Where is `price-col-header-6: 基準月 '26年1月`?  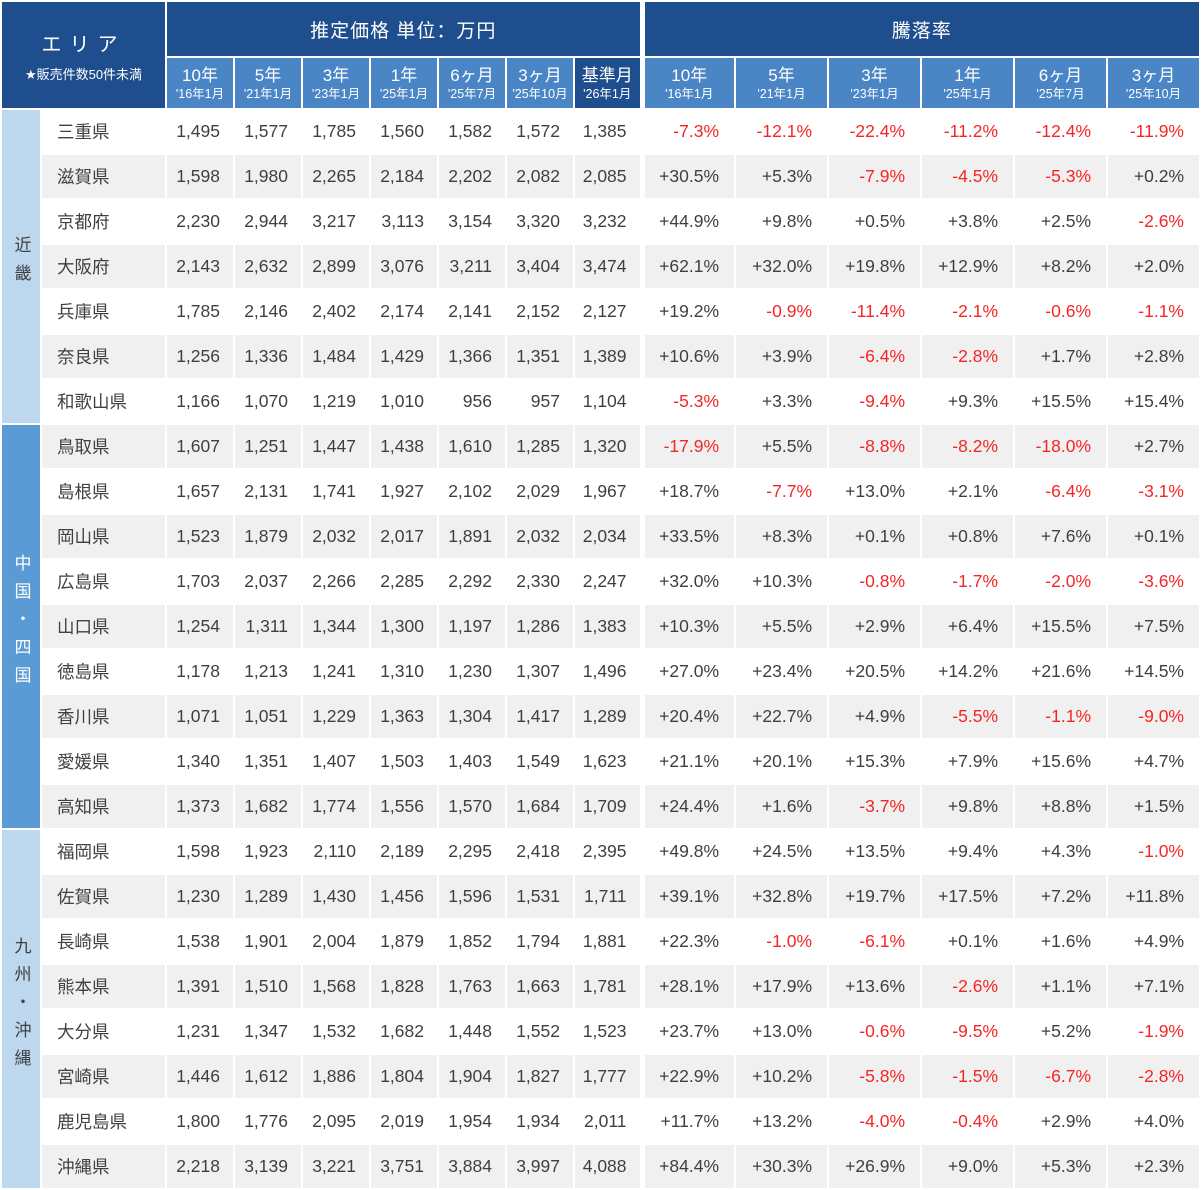
price-col-header-6: 基準月 '26年1月 is located at coordinates (608, 83).